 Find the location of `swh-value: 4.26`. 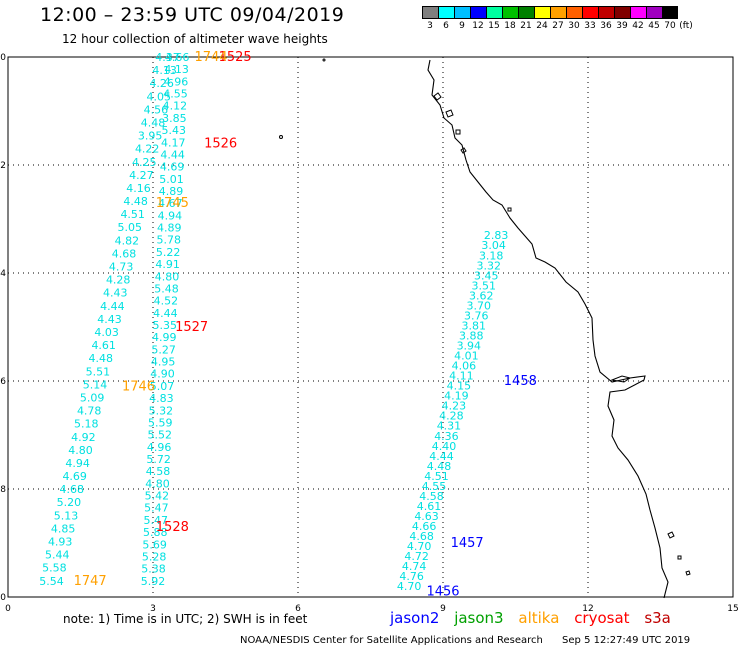

swh-value: 4.26 is located at coordinates (161, 83).